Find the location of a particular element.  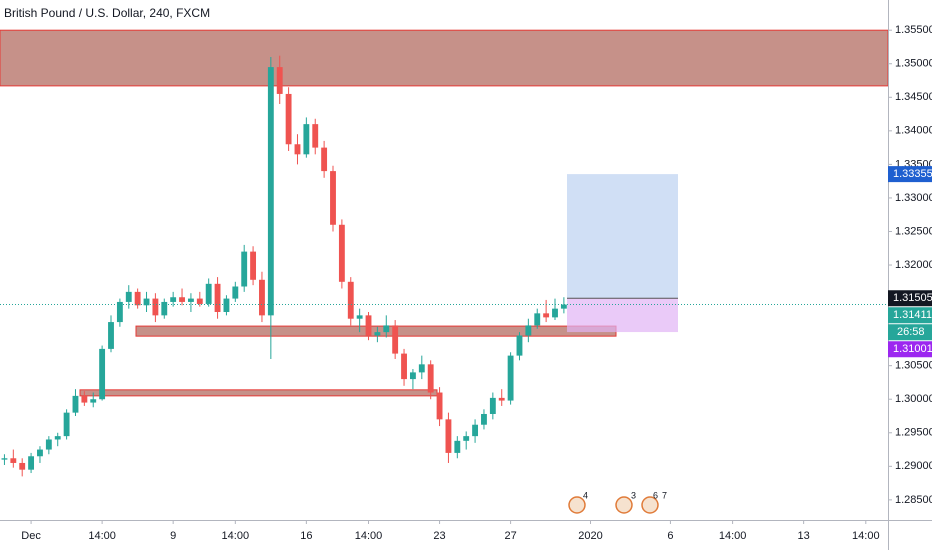

x-tick-label: Dec is located at coordinates (31, 536).